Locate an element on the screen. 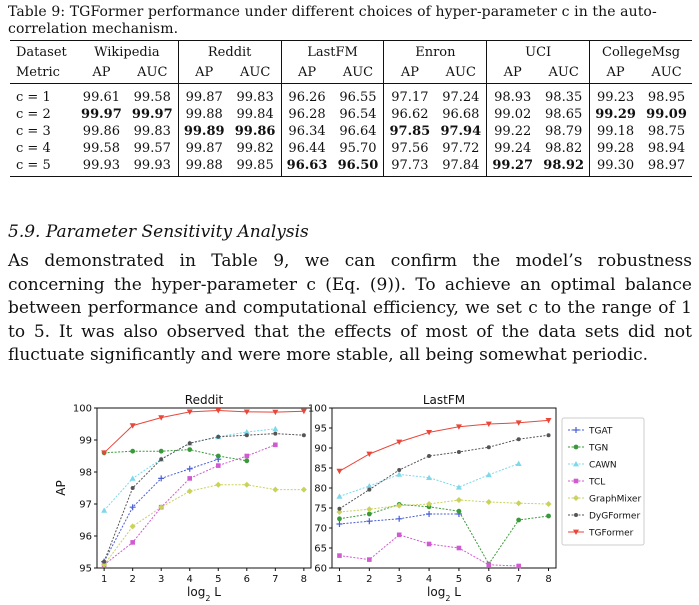 The image size is (699, 605). table-cell: 99.22 is located at coordinates (512, 131).